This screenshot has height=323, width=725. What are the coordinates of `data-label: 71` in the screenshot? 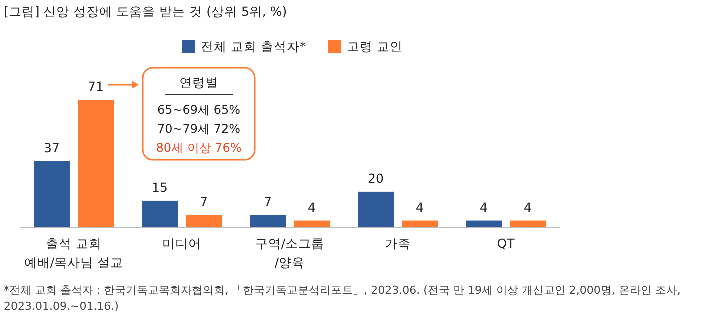 It's located at (96, 86).